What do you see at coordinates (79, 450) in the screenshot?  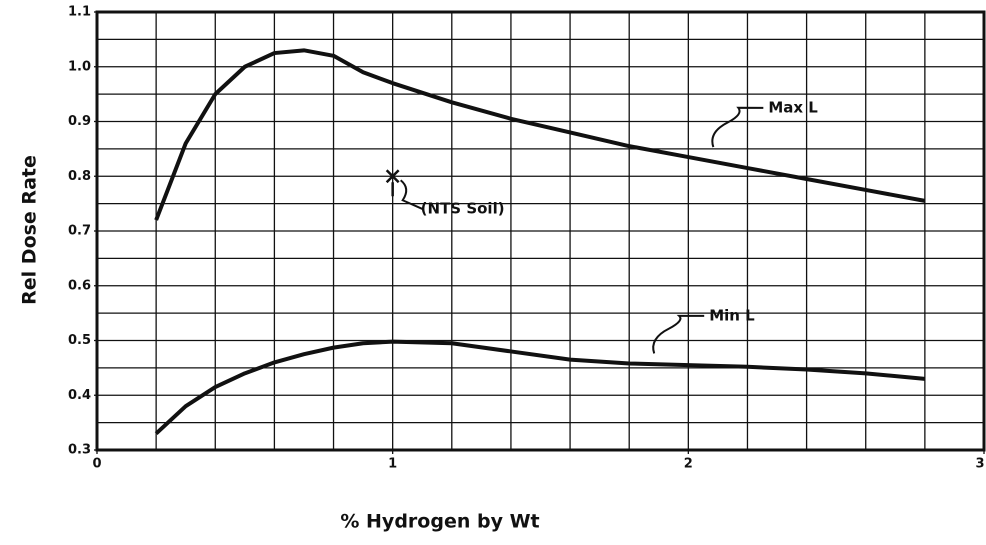 I see `y-tick-label: 0.3` at bounding box center [79, 450].